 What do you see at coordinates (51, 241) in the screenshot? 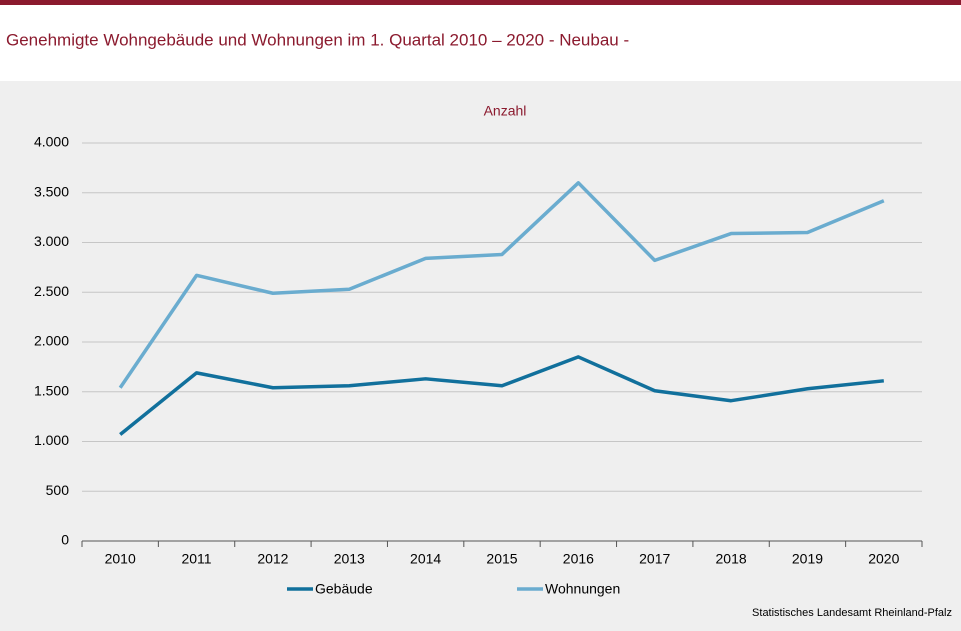
I see `y-tick-label: 3.000` at bounding box center [51, 241].